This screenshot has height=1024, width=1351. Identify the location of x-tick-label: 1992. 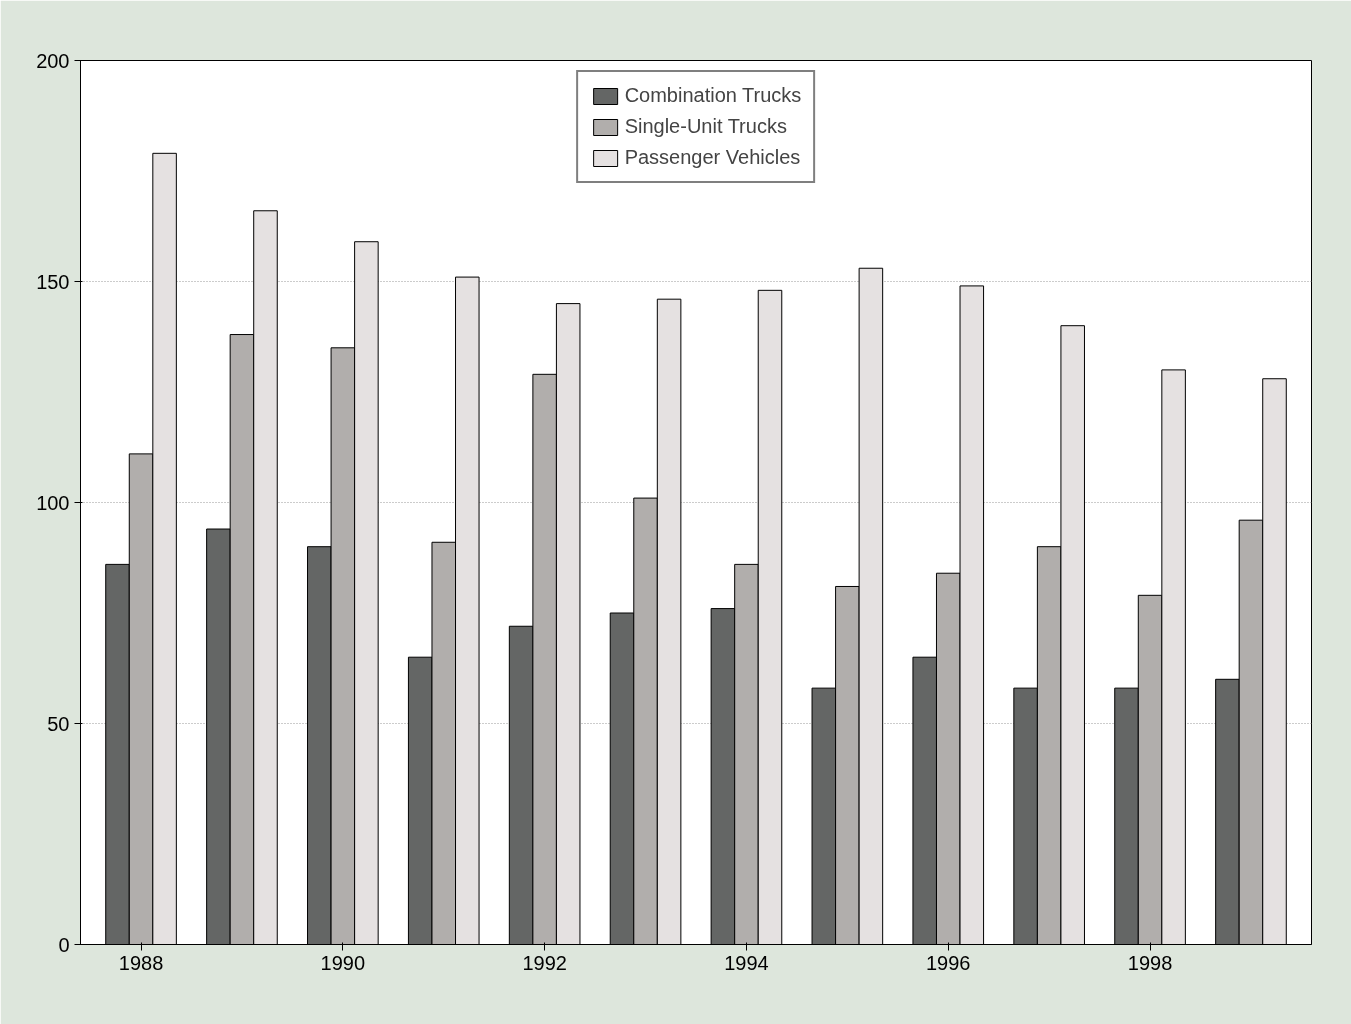
(544, 962).